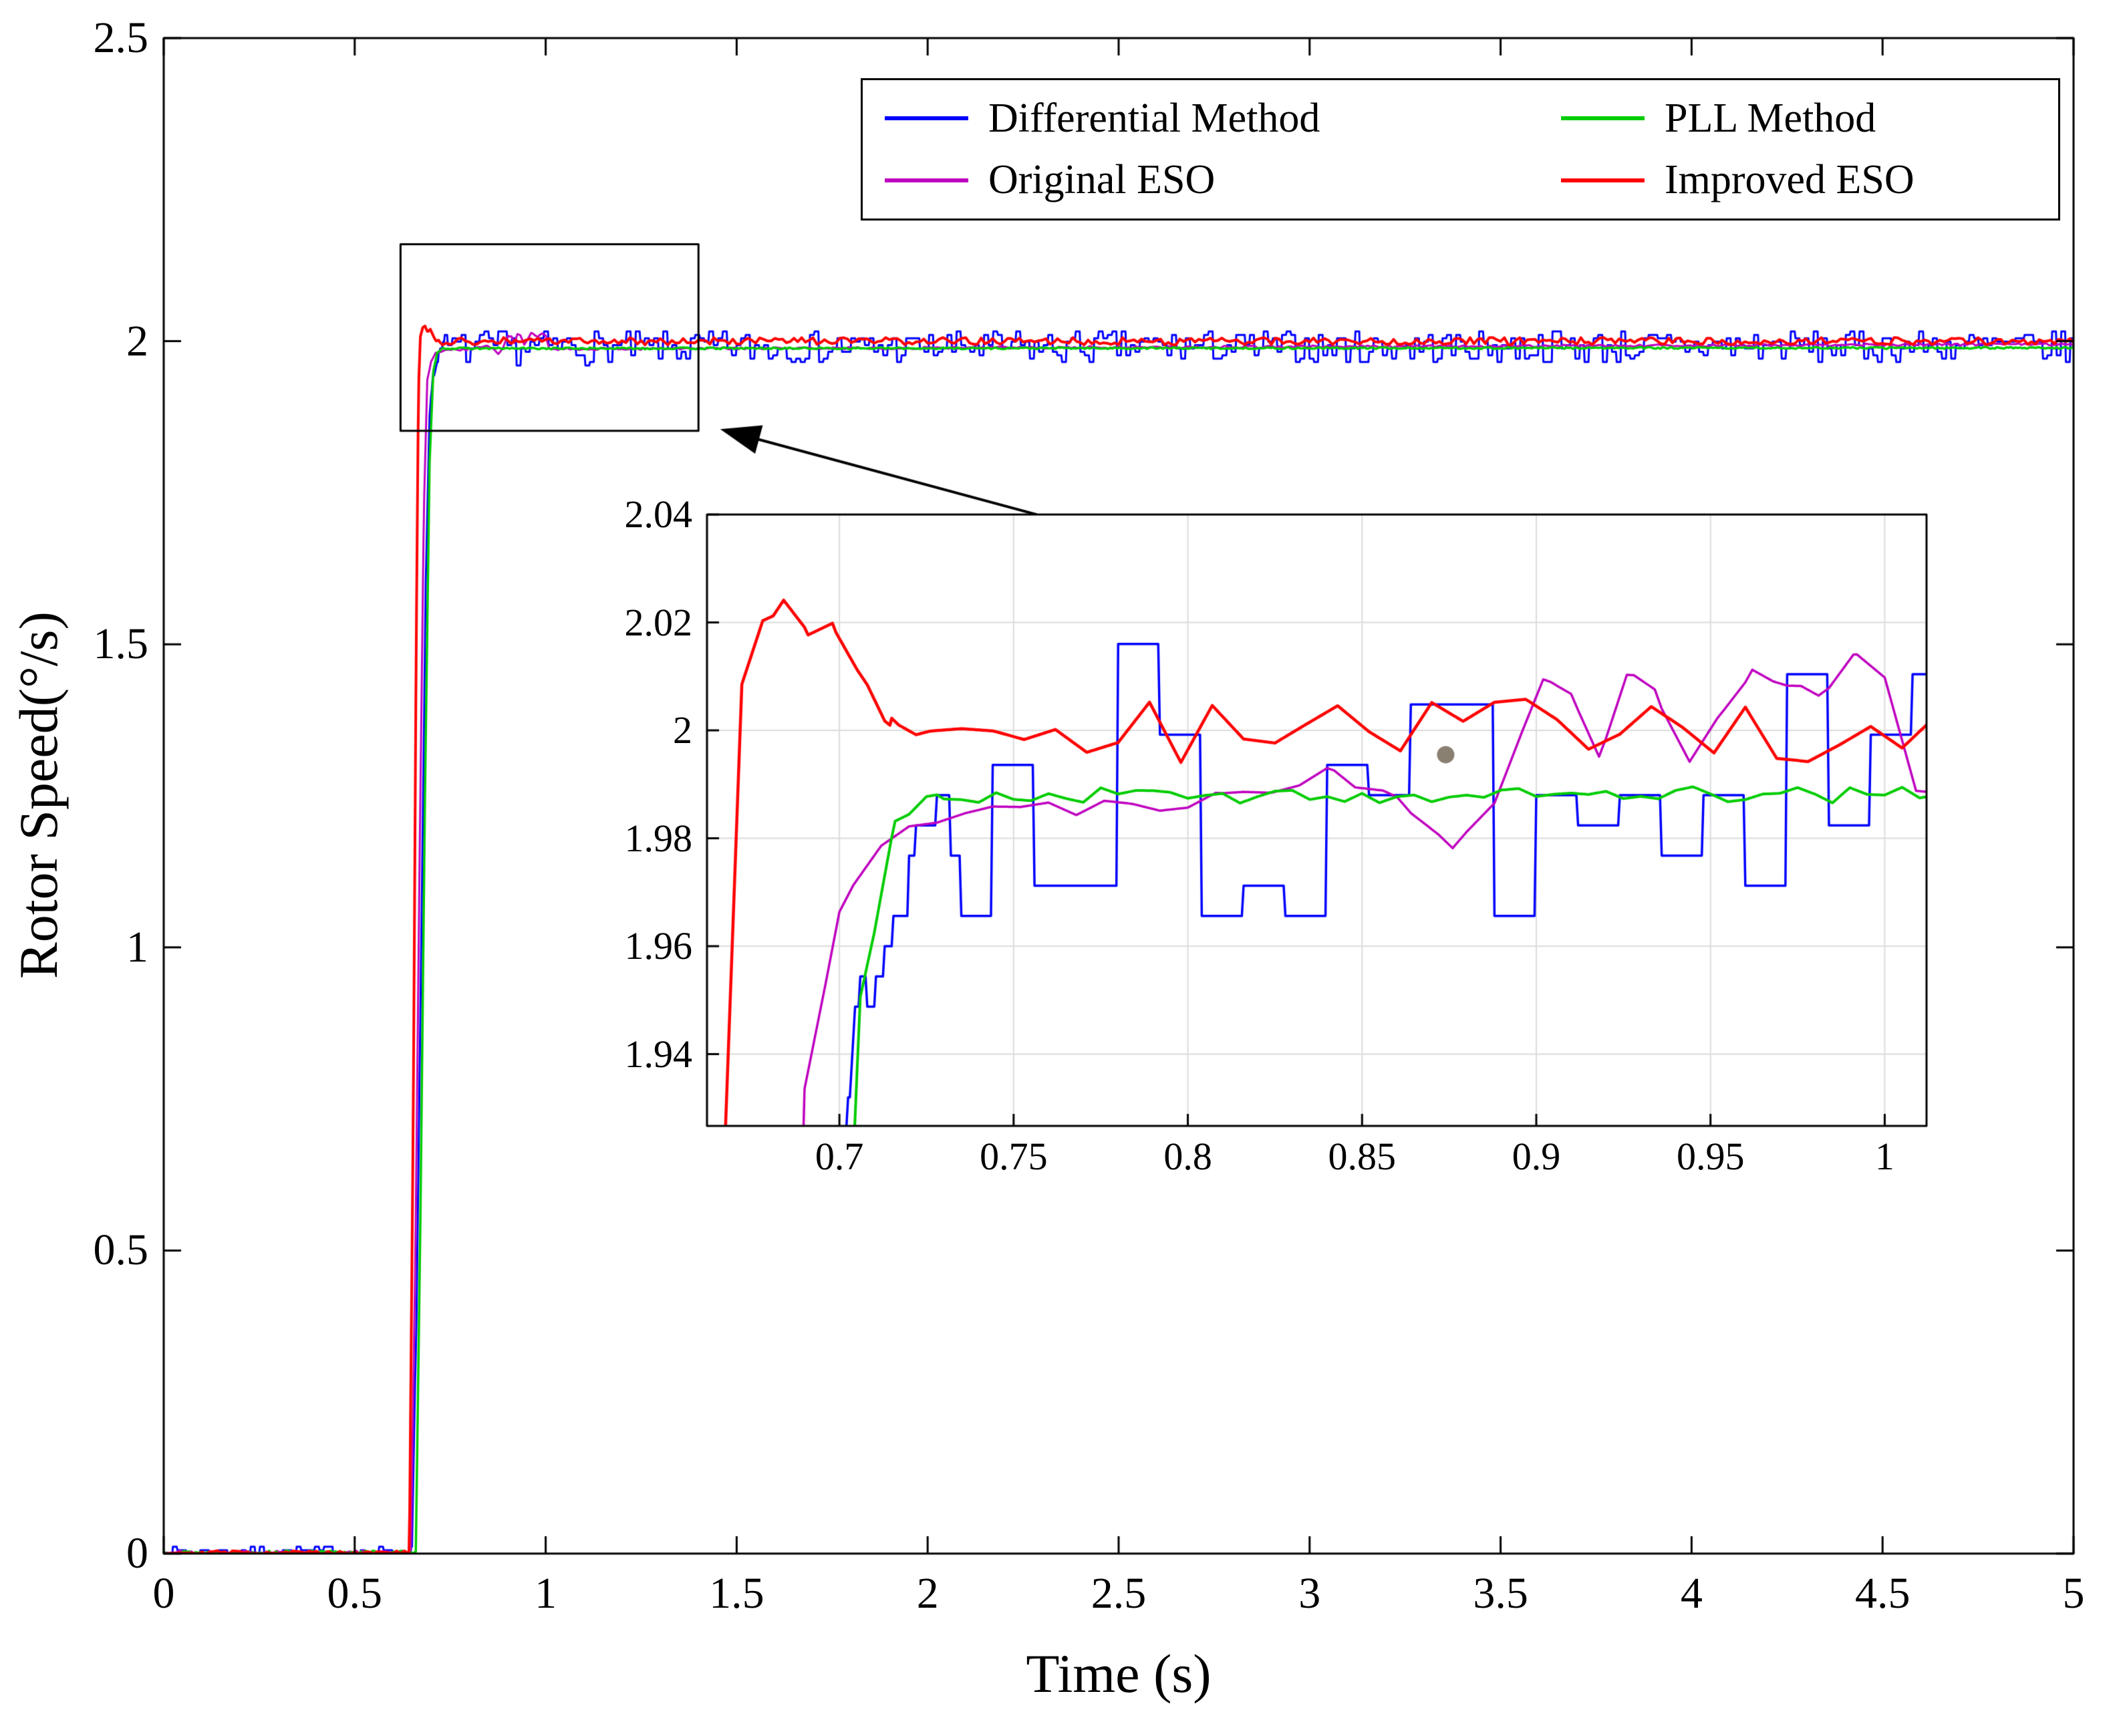  What do you see at coordinates (1223, 180) in the screenshot?
I see `legend-item-original-eso: Original ESO` at bounding box center [1223, 180].